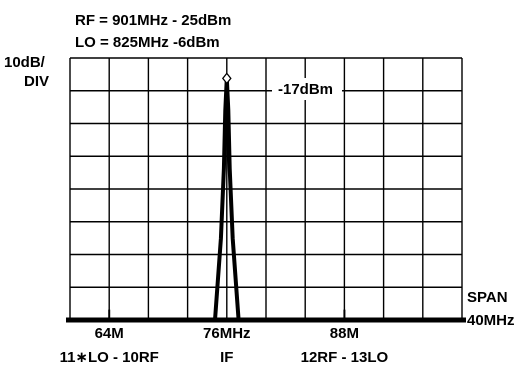 The image size is (526, 376). I want to click on x-tick-label: 88M, so click(344, 333).